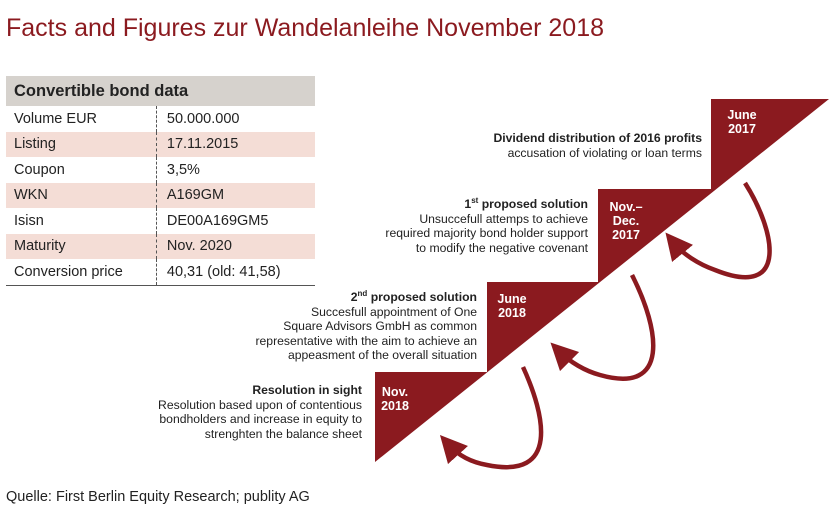  Describe the element at coordinates (81, 195) in the screenshot. I see `row-label: WKN` at that location.